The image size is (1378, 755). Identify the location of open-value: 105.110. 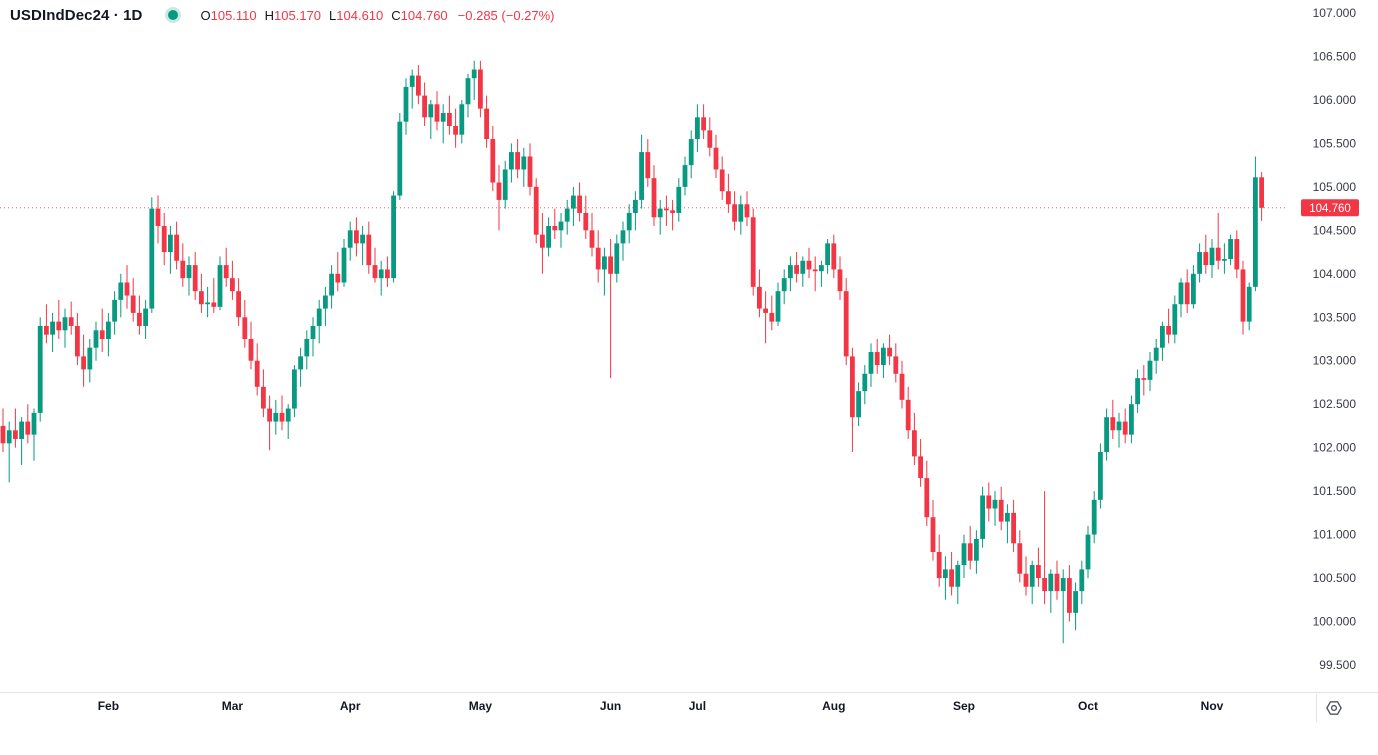
(233, 15).